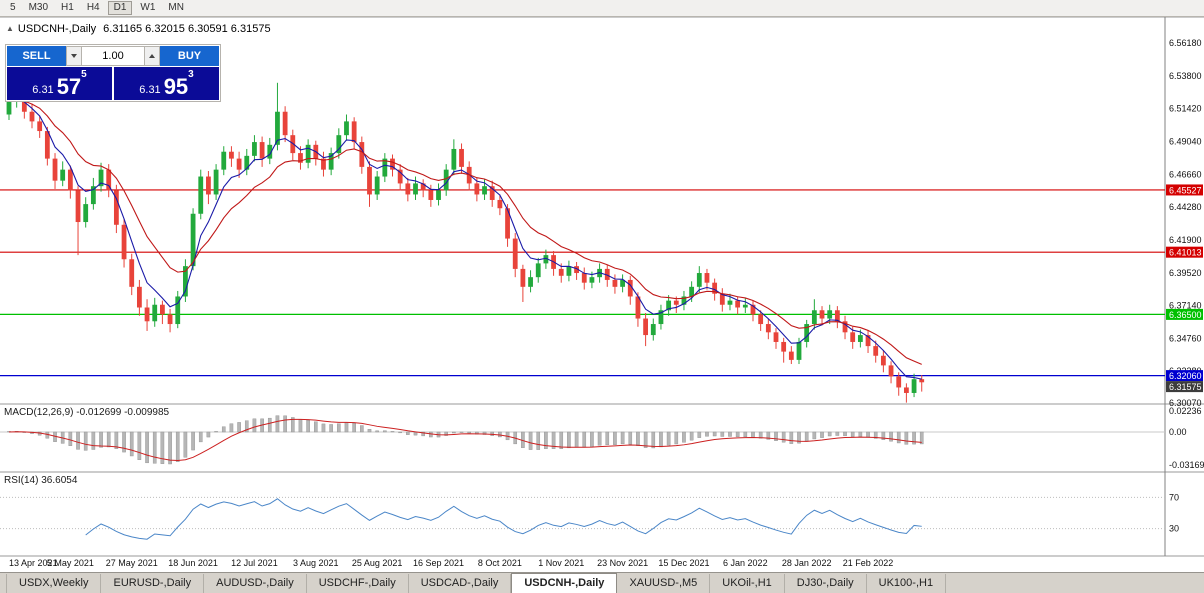 Image resolution: width=1204 pixels, height=593 pixels. I want to click on timeframe-button-5: 5, so click(13, 7).